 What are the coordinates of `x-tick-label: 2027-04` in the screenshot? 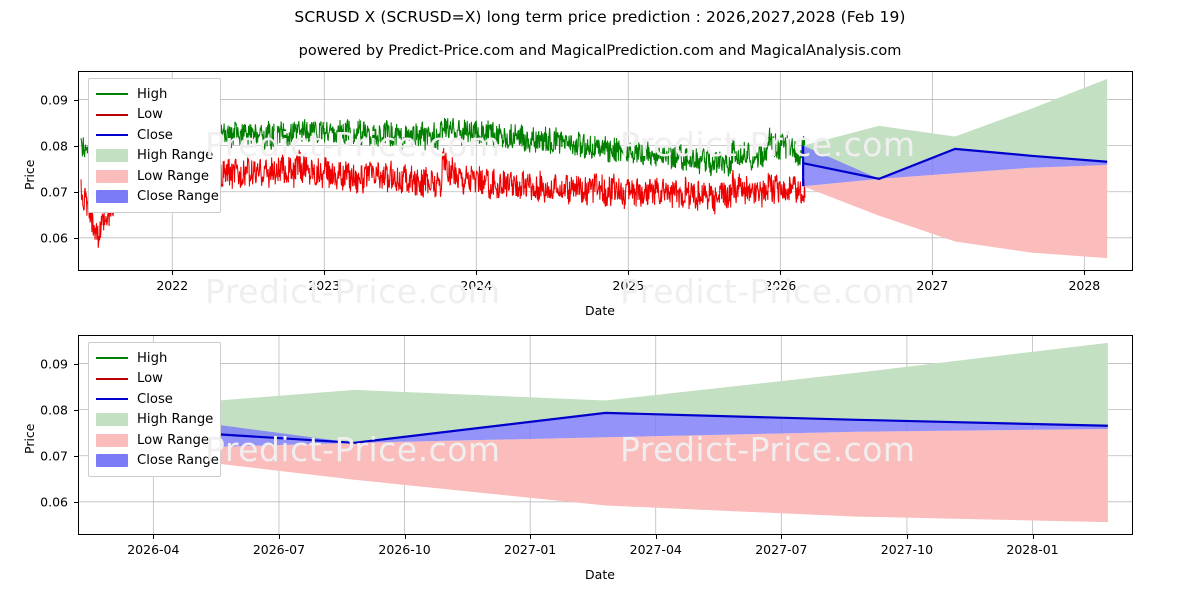 It's located at (655, 549).